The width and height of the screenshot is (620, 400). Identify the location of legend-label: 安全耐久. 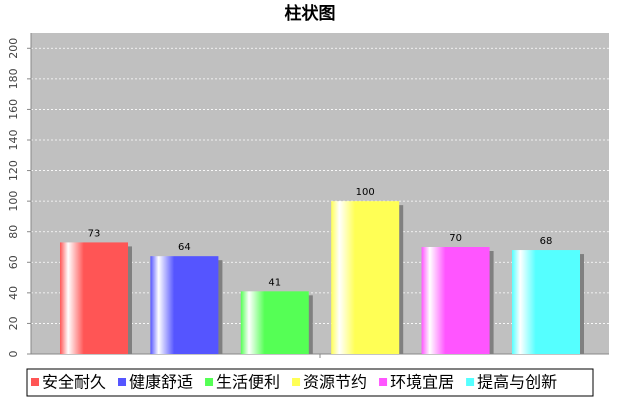
(74, 382).